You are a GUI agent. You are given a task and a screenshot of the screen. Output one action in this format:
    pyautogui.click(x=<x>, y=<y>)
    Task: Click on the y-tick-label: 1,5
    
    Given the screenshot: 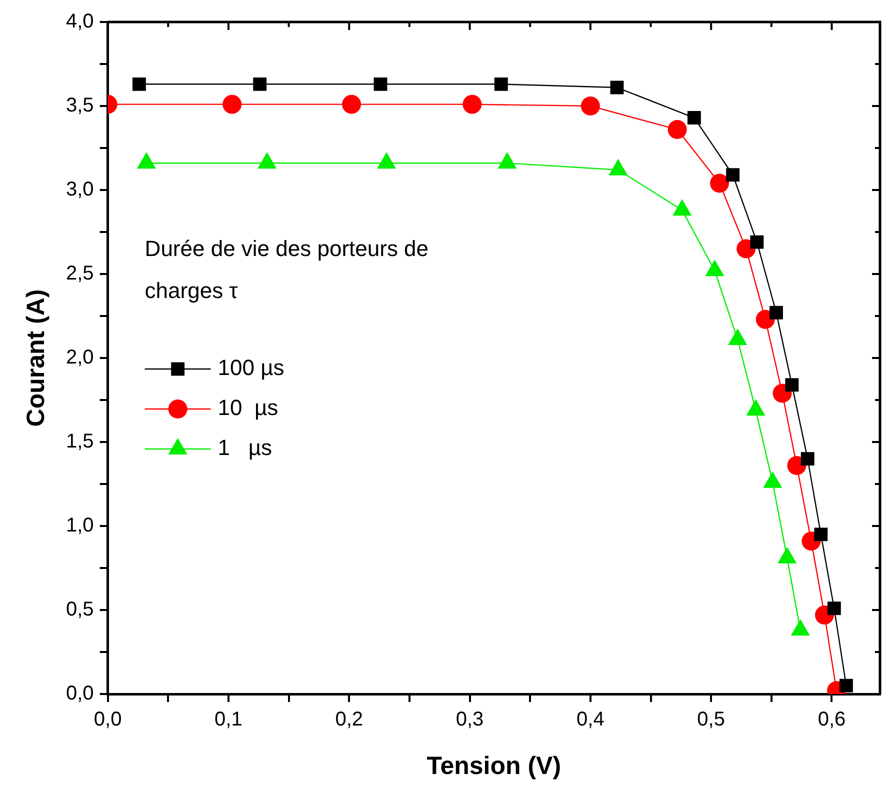 What is the action you would take?
    pyautogui.click(x=80, y=441)
    